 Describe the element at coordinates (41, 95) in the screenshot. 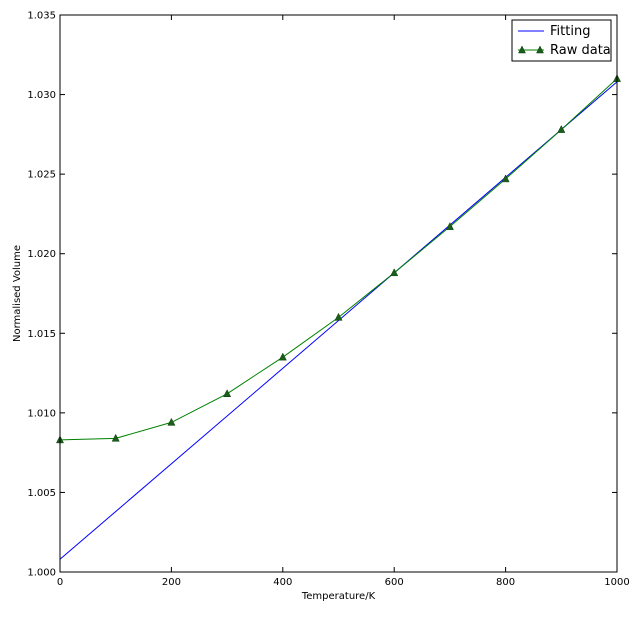

I see `y-tick-label: 1.030` at that location.